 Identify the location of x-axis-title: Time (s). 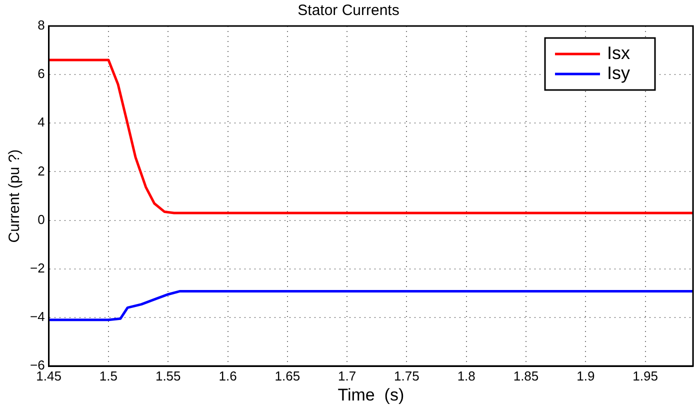
(371, 394).